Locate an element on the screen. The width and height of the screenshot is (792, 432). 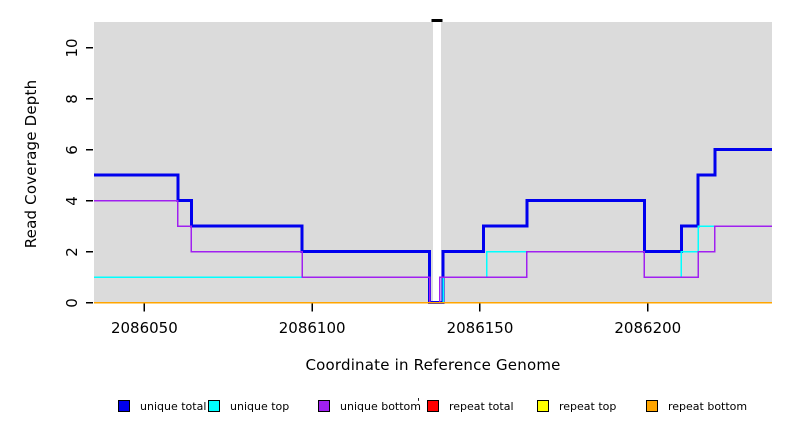
y-tick-label: 4 is located at coordinates (72, 200).